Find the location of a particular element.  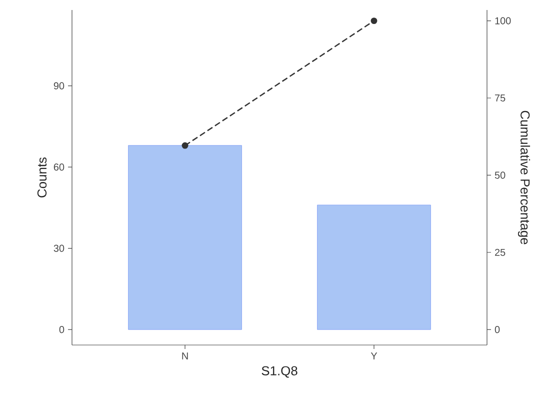

y-tick-label: 30 is located at coordinates (59, 248).